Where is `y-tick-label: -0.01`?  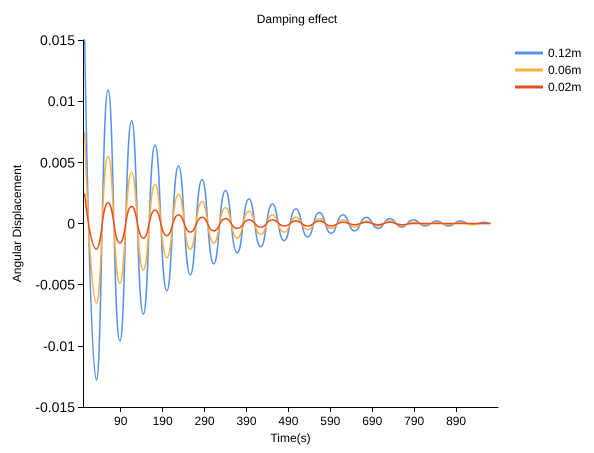 y-tick-label: -0.01 is located at coordinates (59, 346).